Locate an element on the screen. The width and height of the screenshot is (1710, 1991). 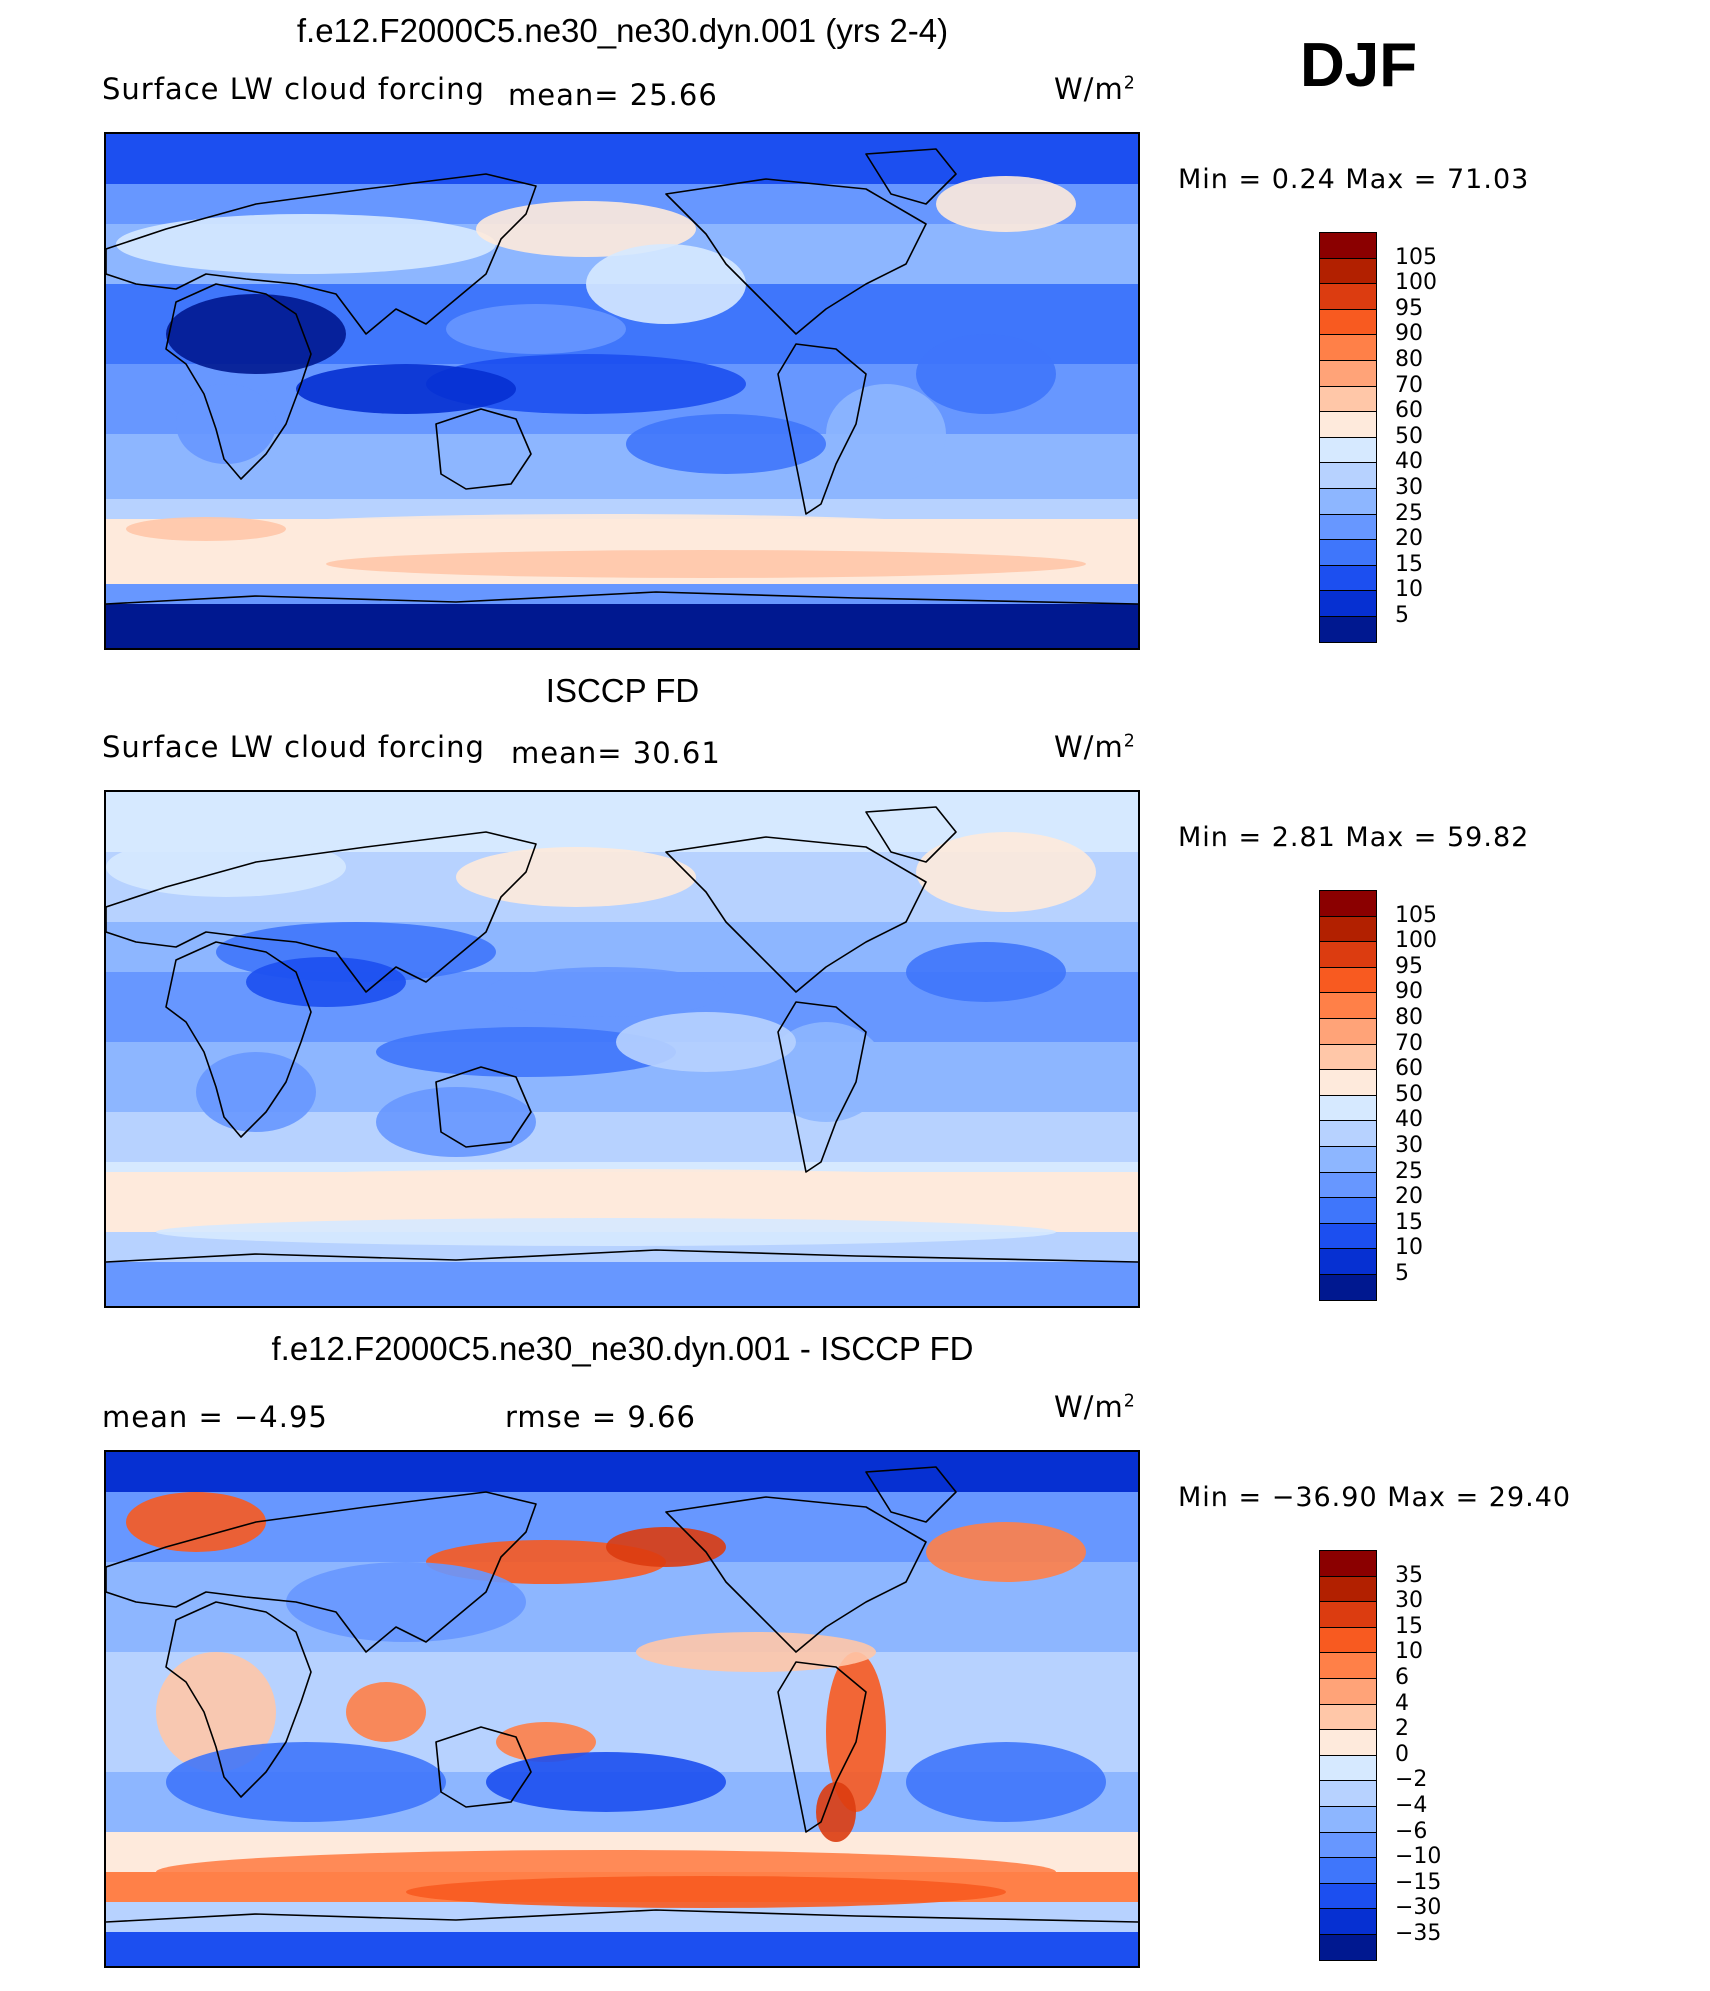
variable-label: Surface LW cloud forcing is located at coordinates (293, 89).